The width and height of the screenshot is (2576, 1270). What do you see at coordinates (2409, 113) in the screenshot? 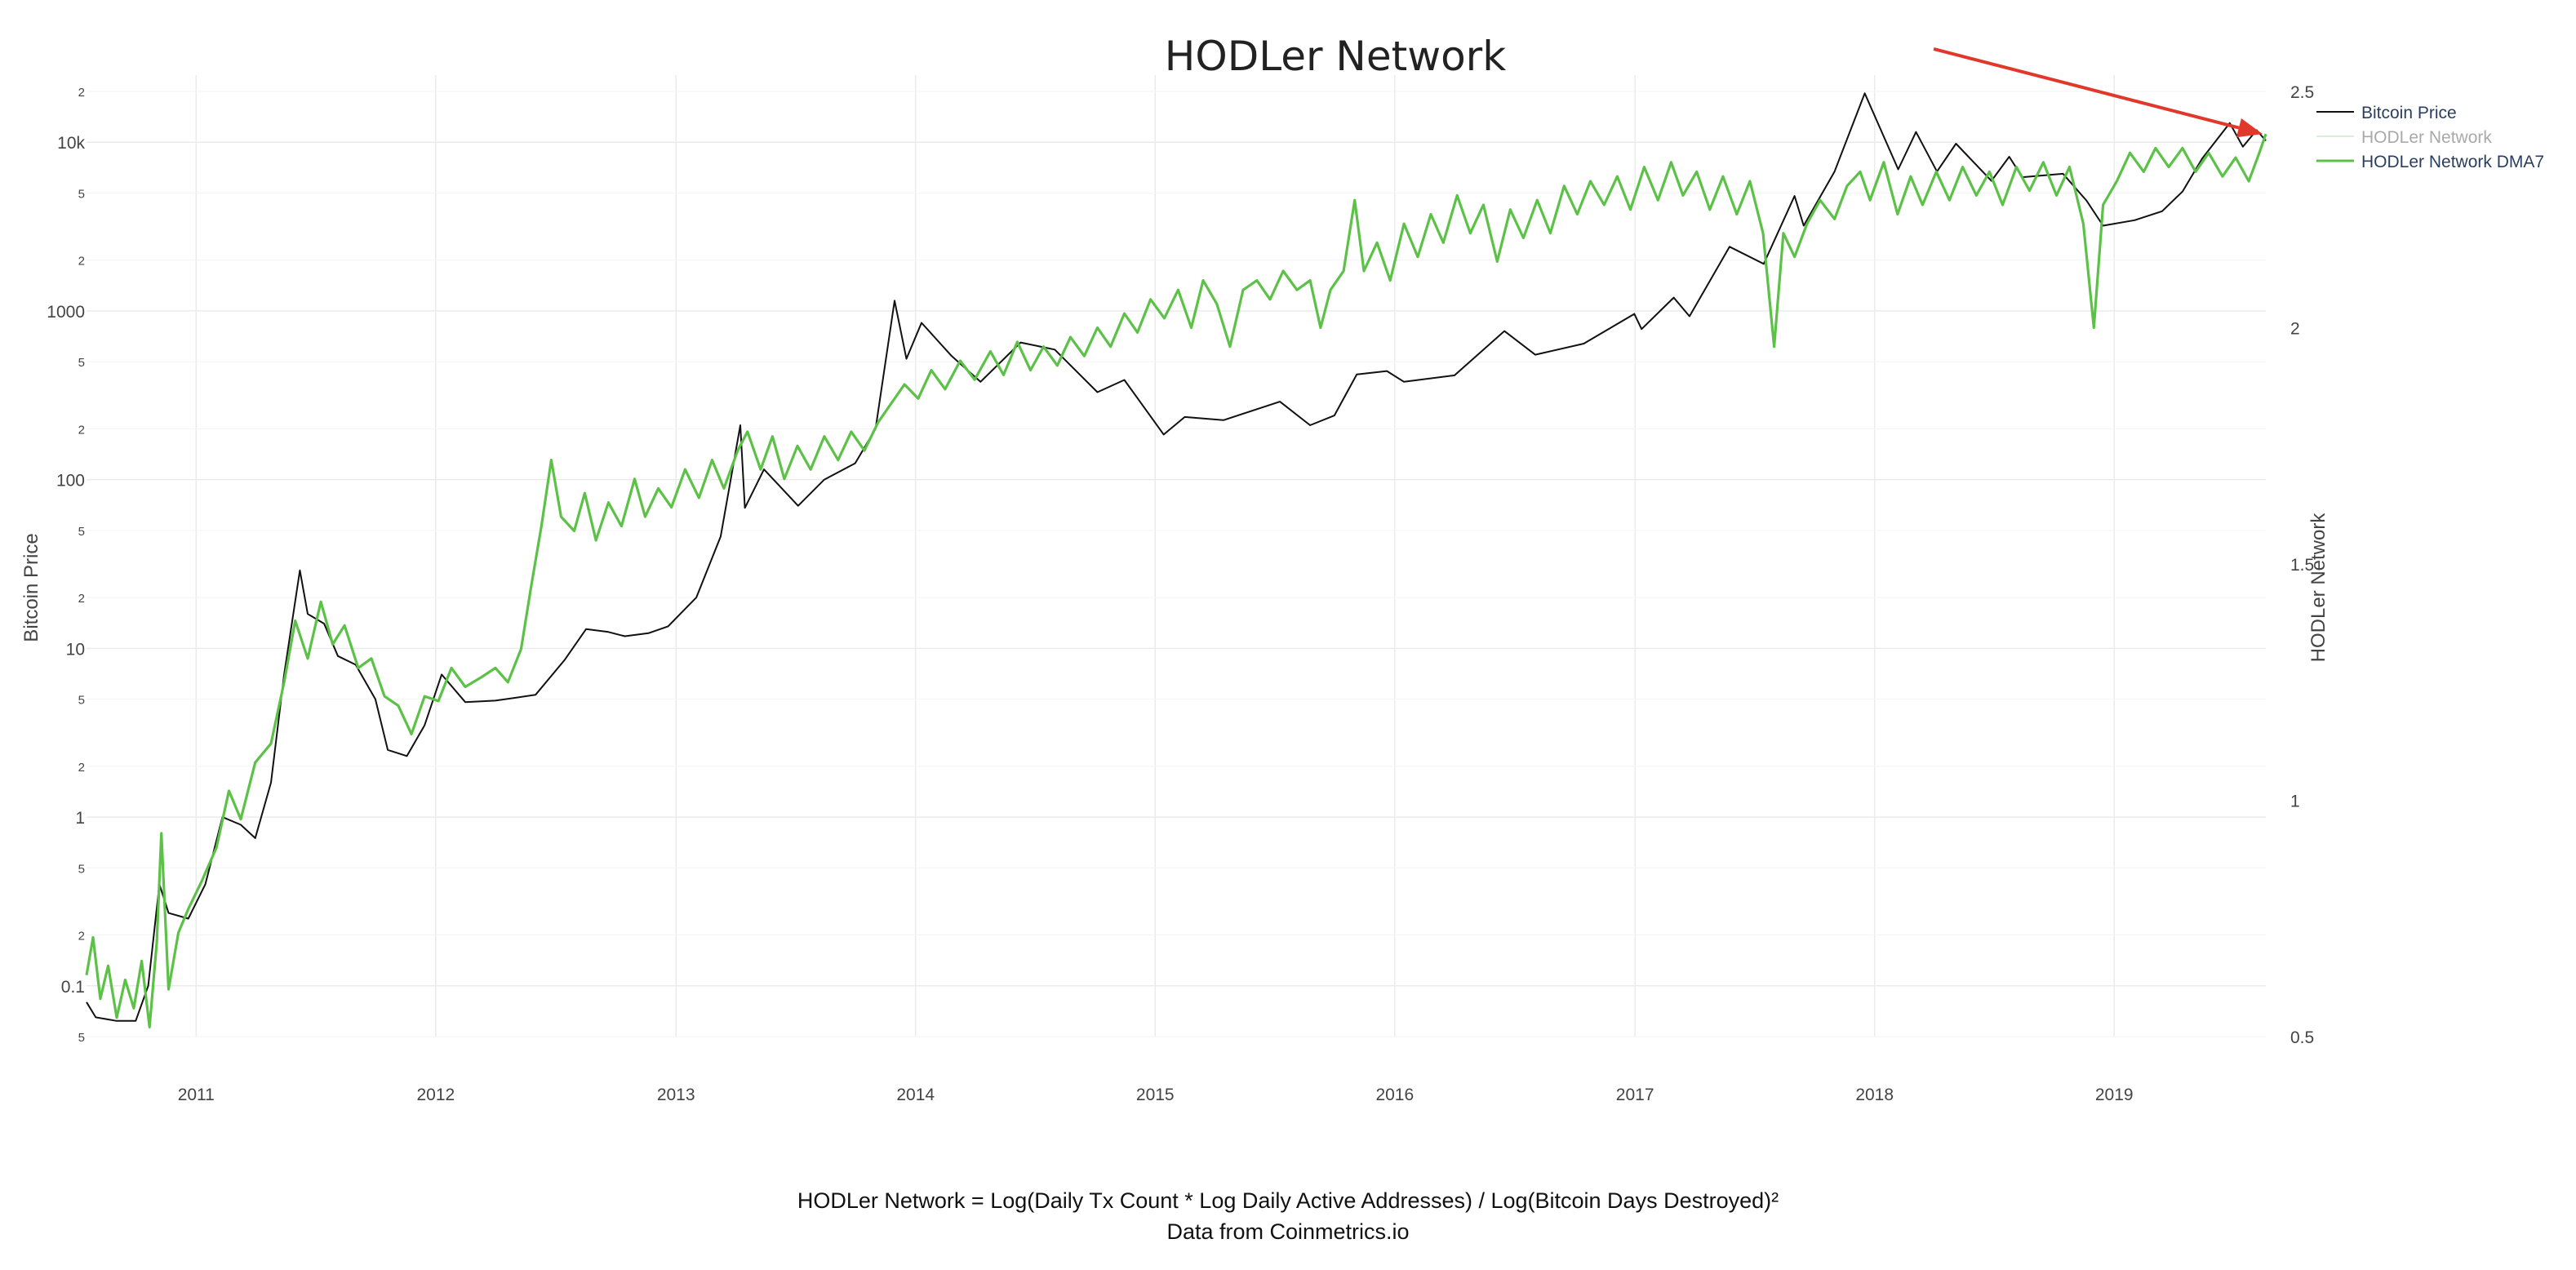
I see `legend-label-bitcoin-price: Bitcoin Price` at bounding box center [2409, 113].